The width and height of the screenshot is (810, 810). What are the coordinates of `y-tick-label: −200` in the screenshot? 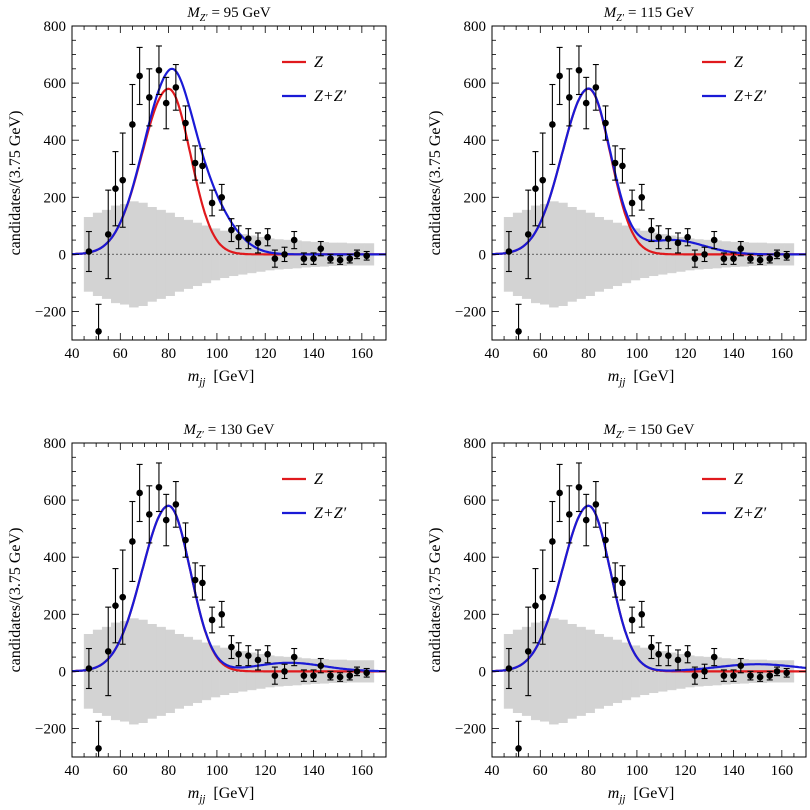 It's located at (470, 312).